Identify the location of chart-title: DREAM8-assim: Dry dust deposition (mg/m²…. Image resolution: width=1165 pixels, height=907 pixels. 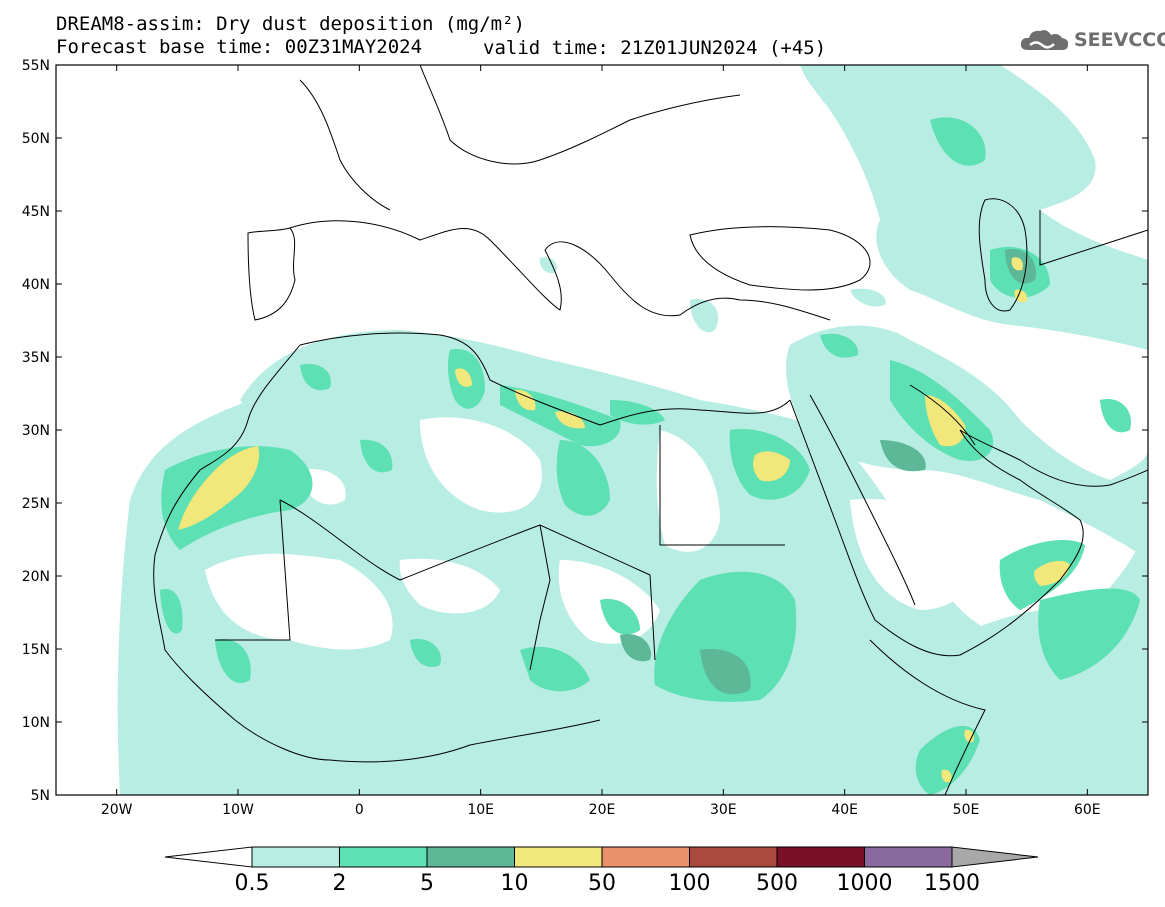
(290, 24).